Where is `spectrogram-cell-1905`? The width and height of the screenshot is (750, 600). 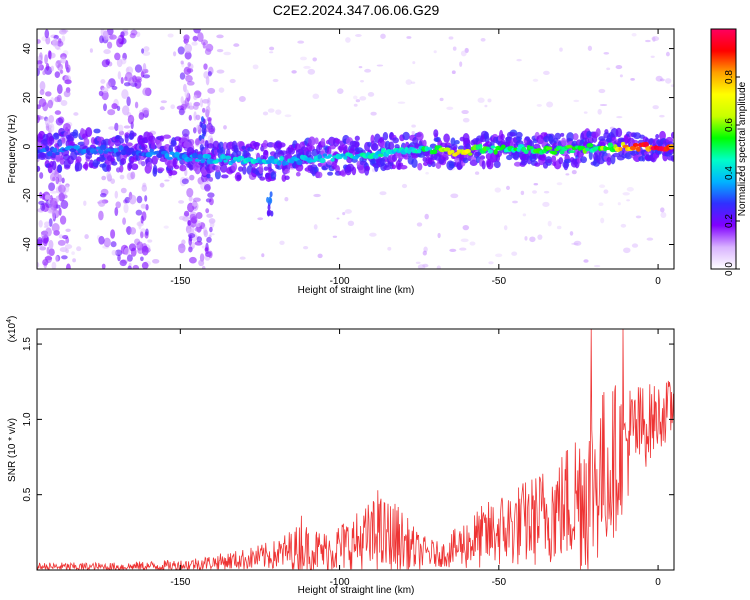 spectrogram-cell-1905 is located at coordinates (452, 151).